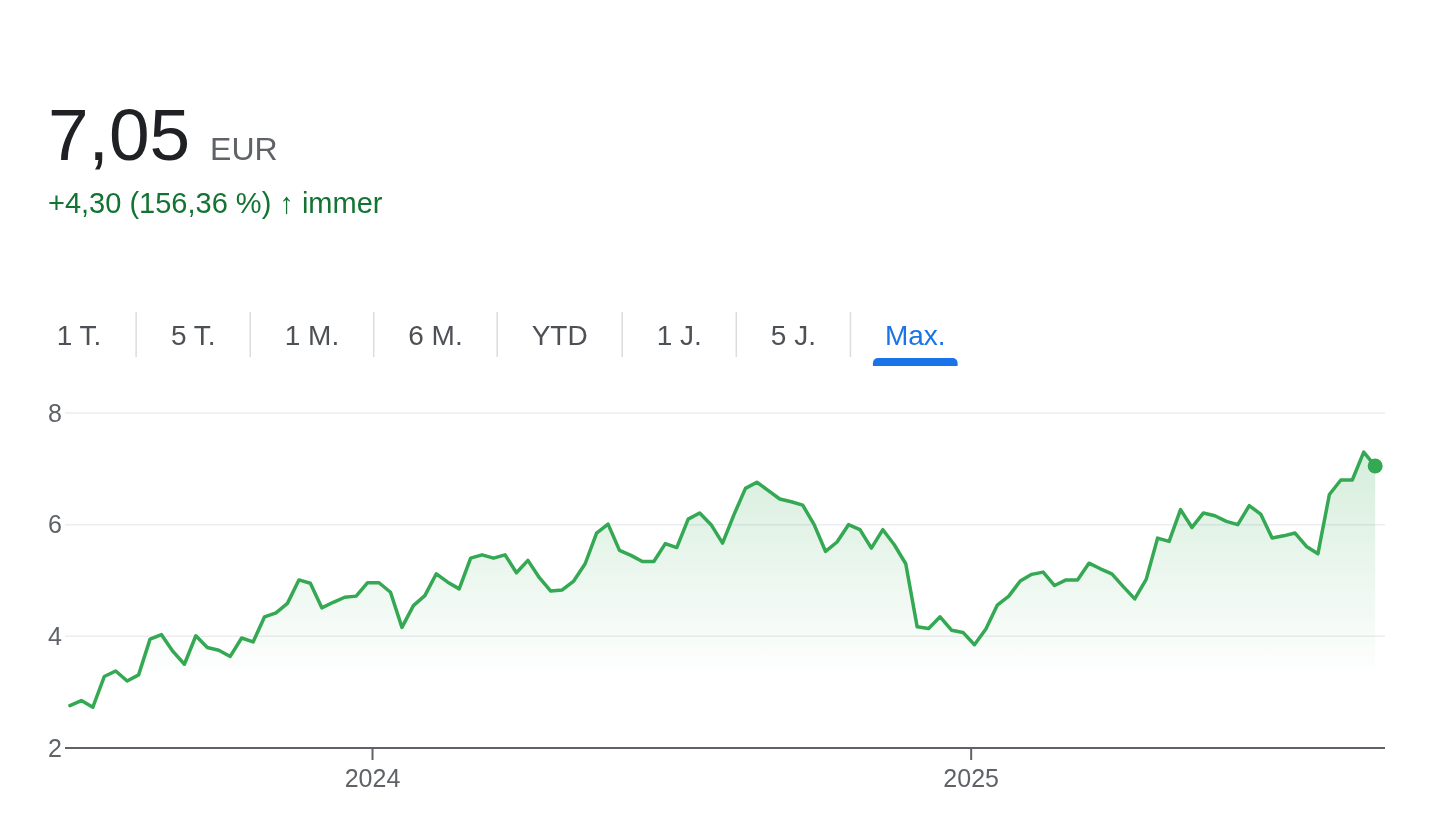 Image resolution: width=1456 pixels, height=815 pixels. What do you see at coordinates (915, 335) in the screenshot?
I see `text: Max.` at bounding box center [915, 335].